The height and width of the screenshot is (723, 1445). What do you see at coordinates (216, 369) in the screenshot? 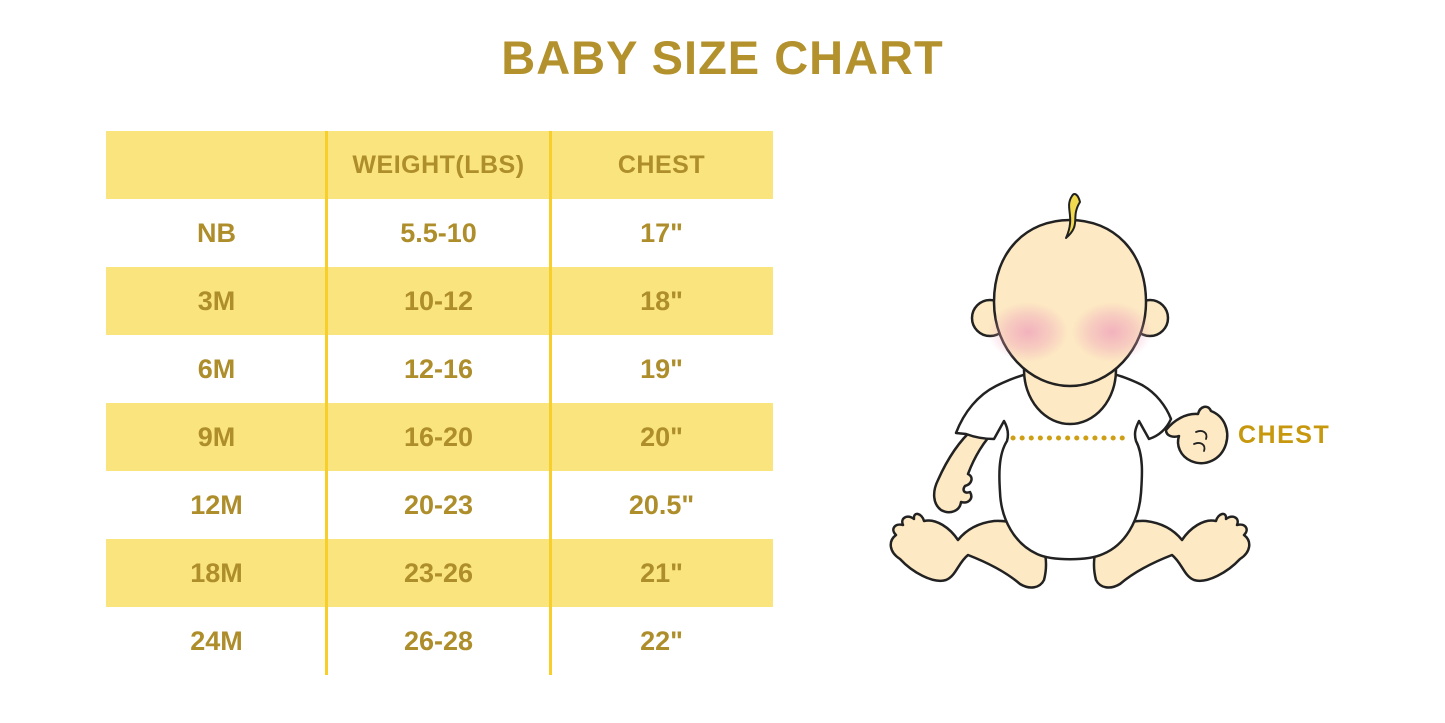
I see `size-cell: 6M` at bounding box center [216, 369].